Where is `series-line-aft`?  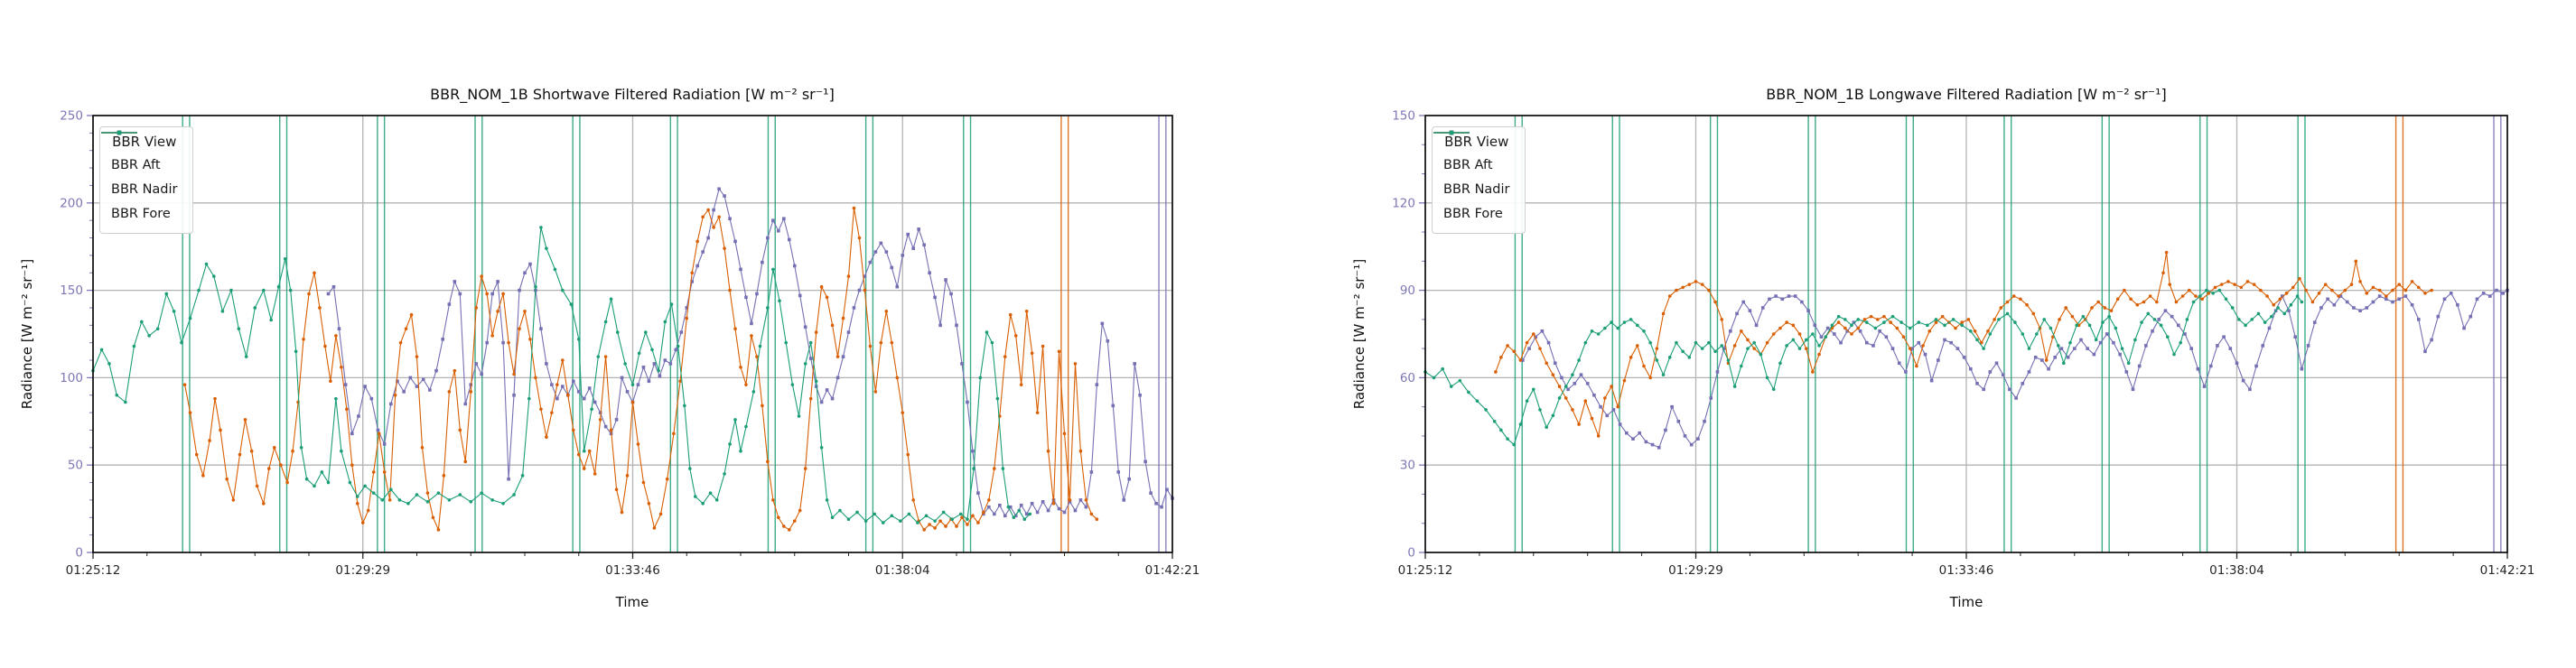
series-line-aft is located at coordinates (2015, 369).